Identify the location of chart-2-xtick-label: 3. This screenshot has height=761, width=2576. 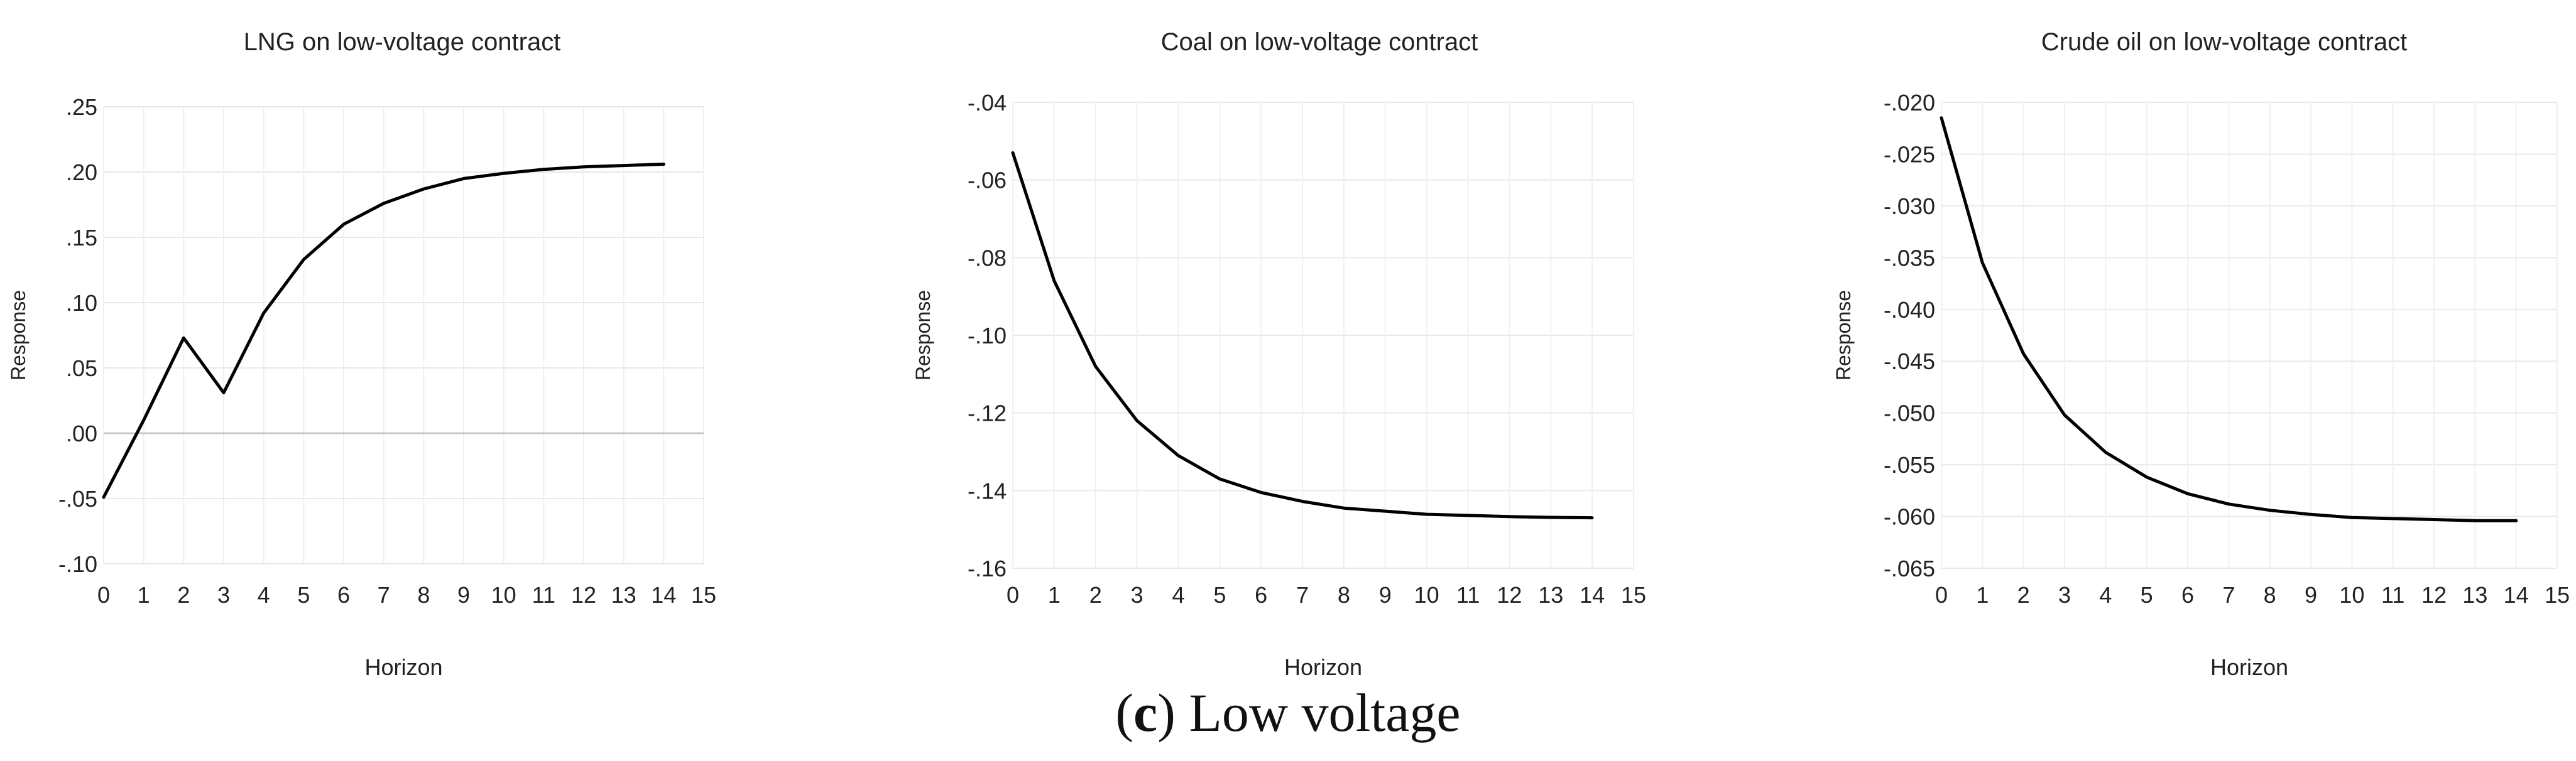
(2064, 595).